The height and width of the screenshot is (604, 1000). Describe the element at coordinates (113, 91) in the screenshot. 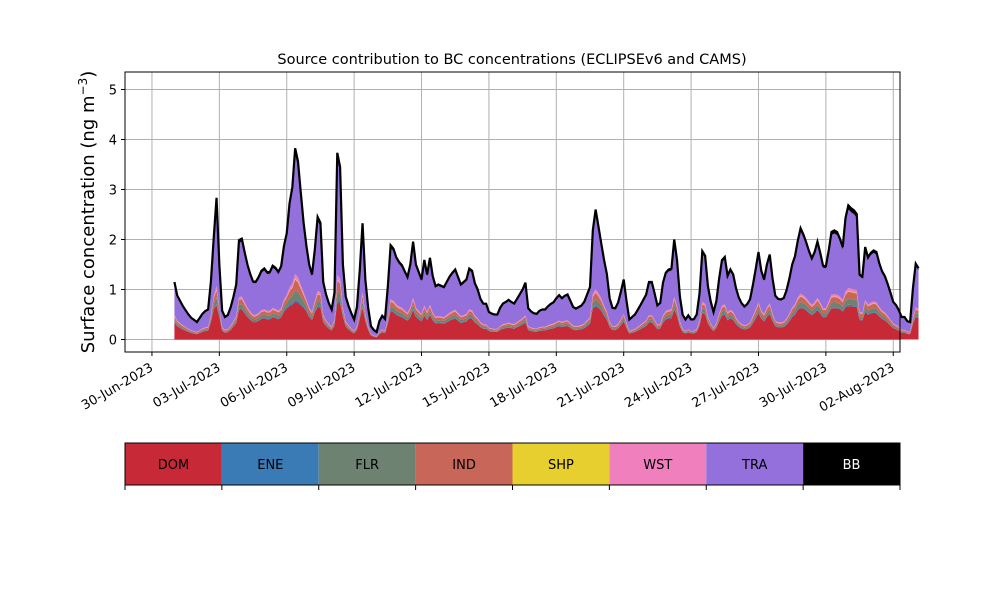

I see `y-tick-label: 5` at that location.